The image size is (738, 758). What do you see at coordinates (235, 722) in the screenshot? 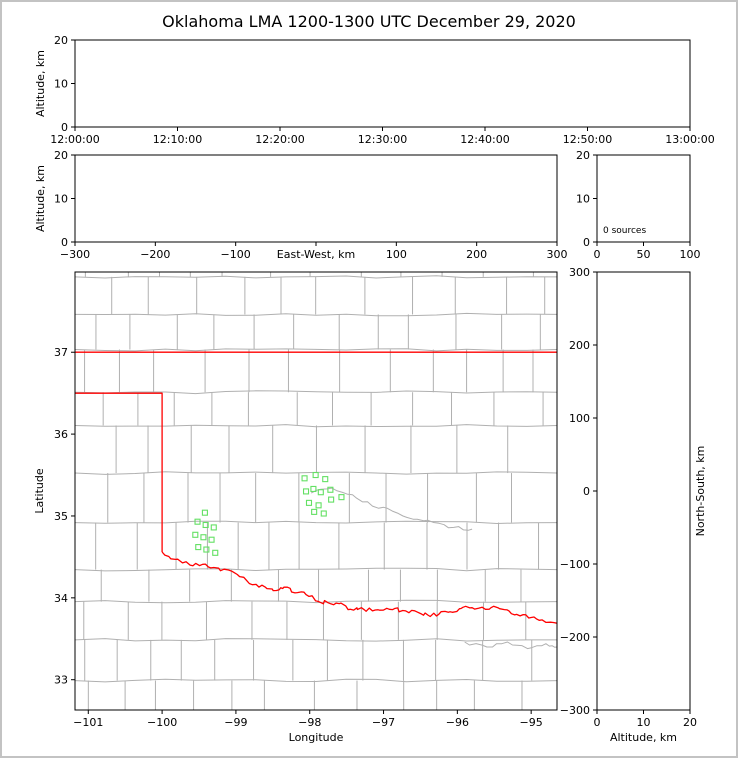
I see `svg-text: −99` at bounding box center [235, 722].